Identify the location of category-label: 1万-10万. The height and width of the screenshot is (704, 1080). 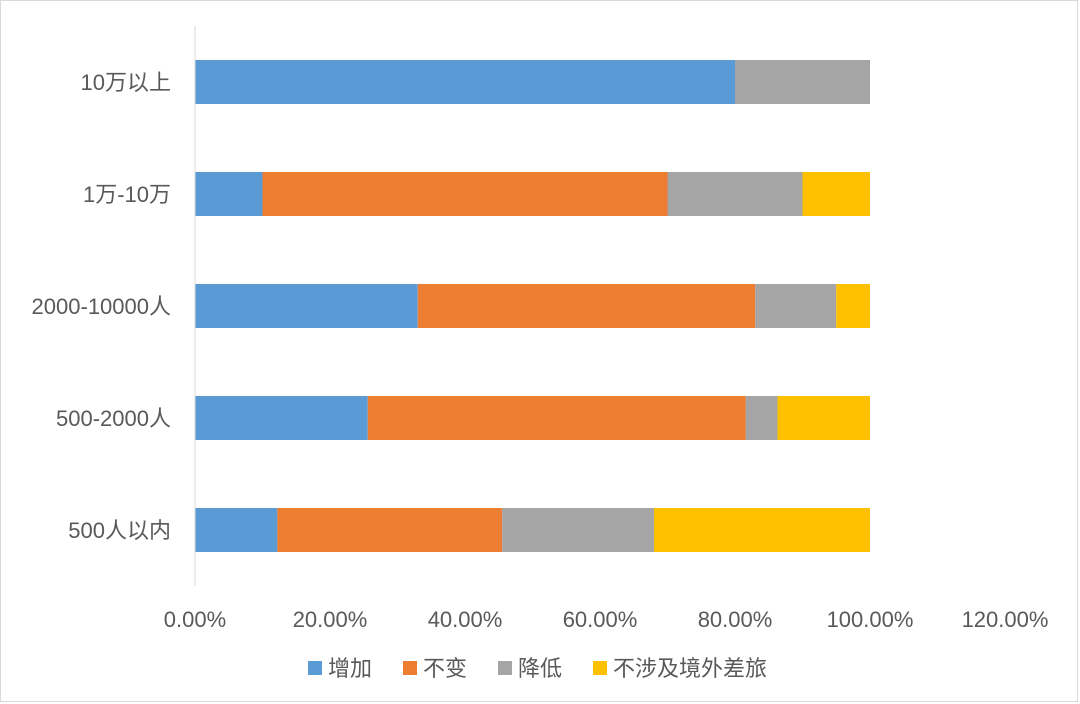
(127, 194).